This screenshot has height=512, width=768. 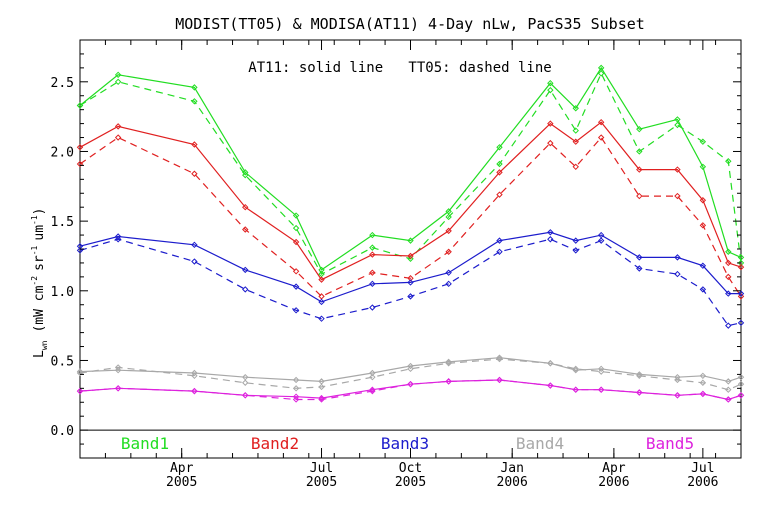 I want to click on y-tick-label: 0.5, so click(x=62, y=361).